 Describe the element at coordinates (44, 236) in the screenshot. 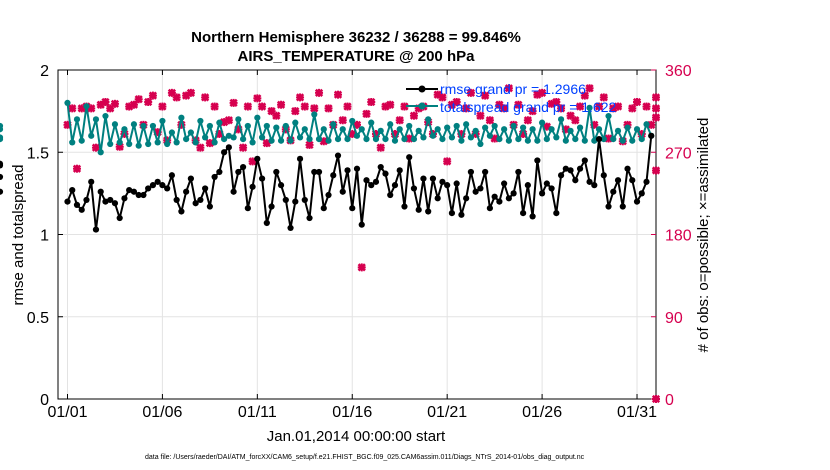

I see `y-tick-label: 1` at that location.